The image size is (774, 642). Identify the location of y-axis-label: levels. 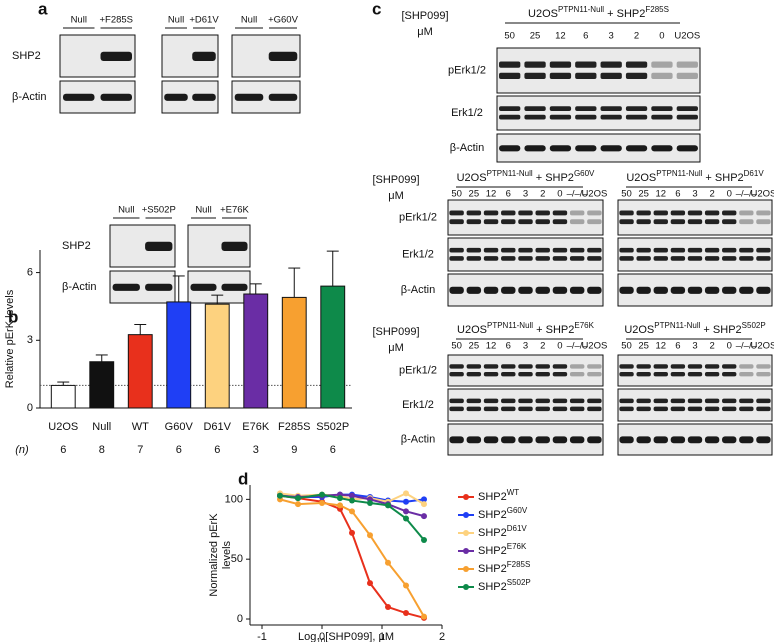
(227, 554).